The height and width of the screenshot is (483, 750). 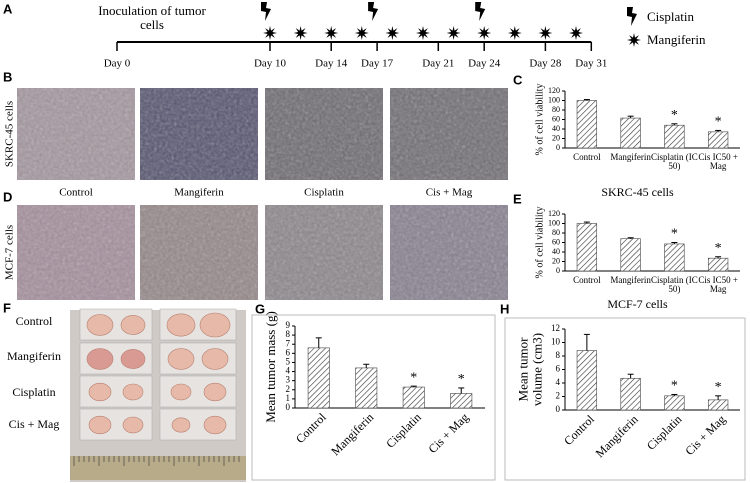 What do you see at coordinates (34, 356) in the screenshot?
I see `row-label: Mangiferin` at bounding box center [34, 356].